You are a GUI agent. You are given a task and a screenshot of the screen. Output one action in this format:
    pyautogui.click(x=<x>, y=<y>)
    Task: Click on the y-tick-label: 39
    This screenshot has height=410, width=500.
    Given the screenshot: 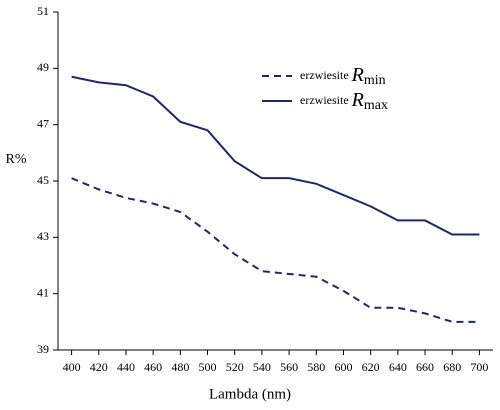 What is the action you would take?
    pyautogui.click(x=43, y=349)
    